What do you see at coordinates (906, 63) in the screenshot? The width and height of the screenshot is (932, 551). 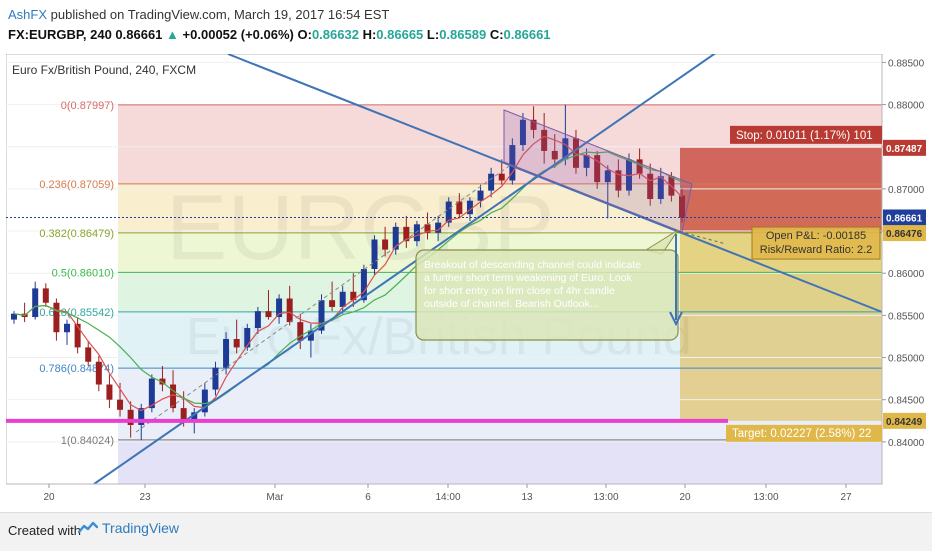 I see `price-tick-0: 0.88500` at bounding box center [906, 63].